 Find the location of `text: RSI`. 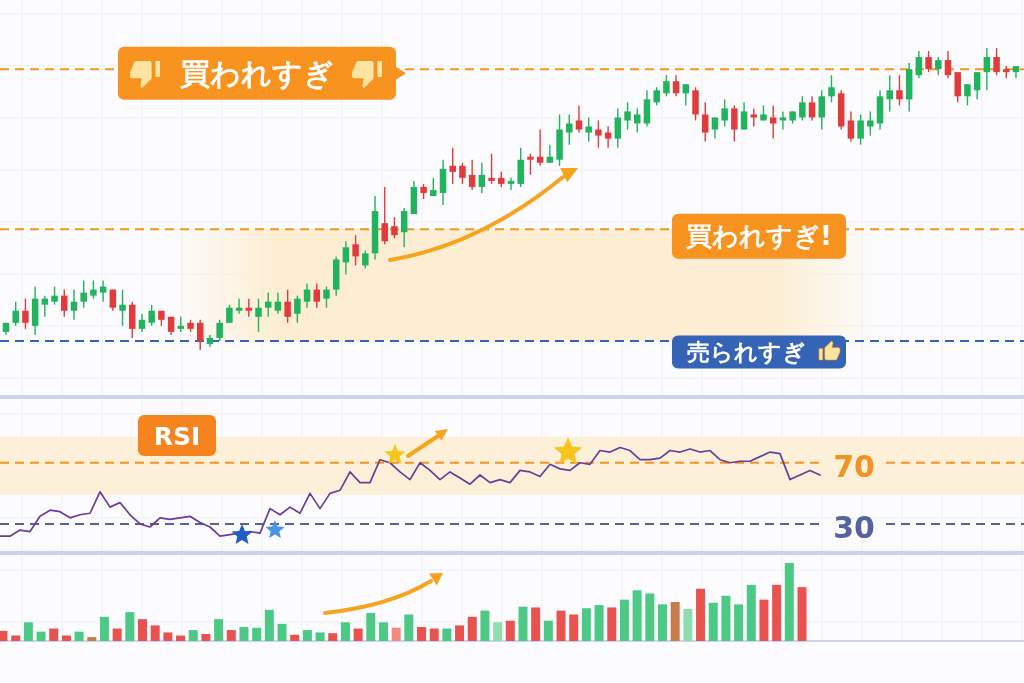

text: RSI is located at coordinates (177, 435).